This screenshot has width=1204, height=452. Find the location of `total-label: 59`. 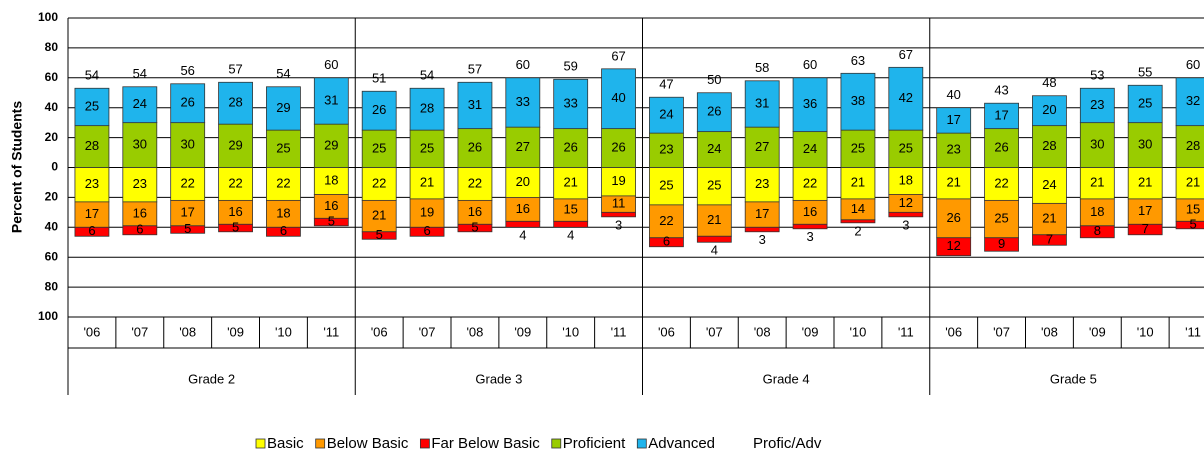

total-label: 59 is located at coordinates (570, 66).